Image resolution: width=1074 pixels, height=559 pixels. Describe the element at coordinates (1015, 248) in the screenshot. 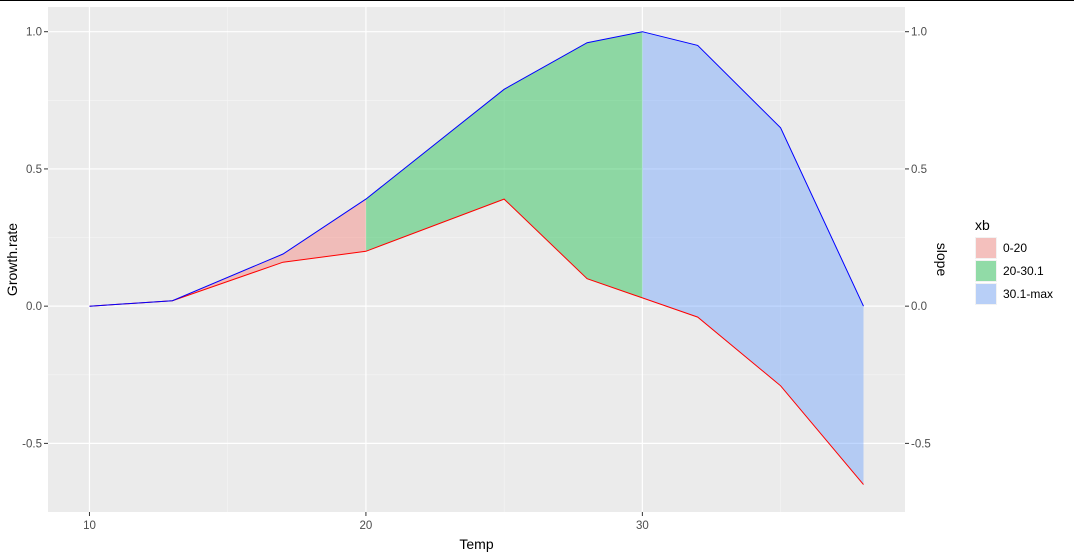

I see `legend-label-0-20: 0-20` at that location.